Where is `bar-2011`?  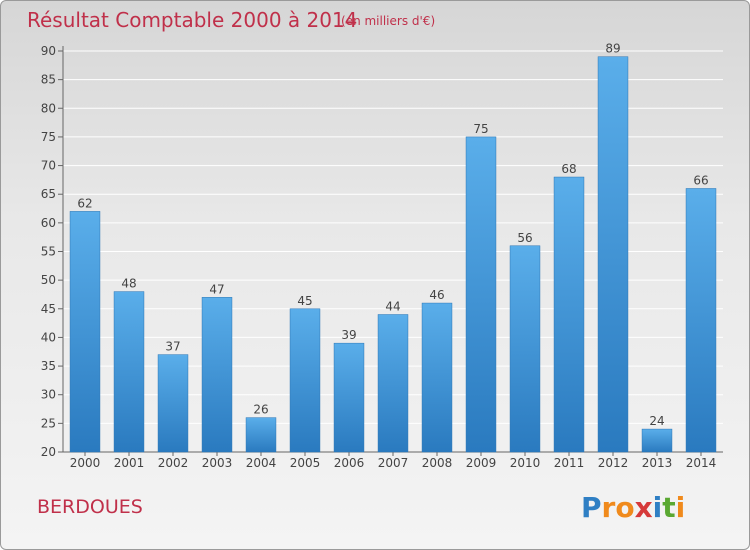 bar-2011 is located at coordinates (569, 314).